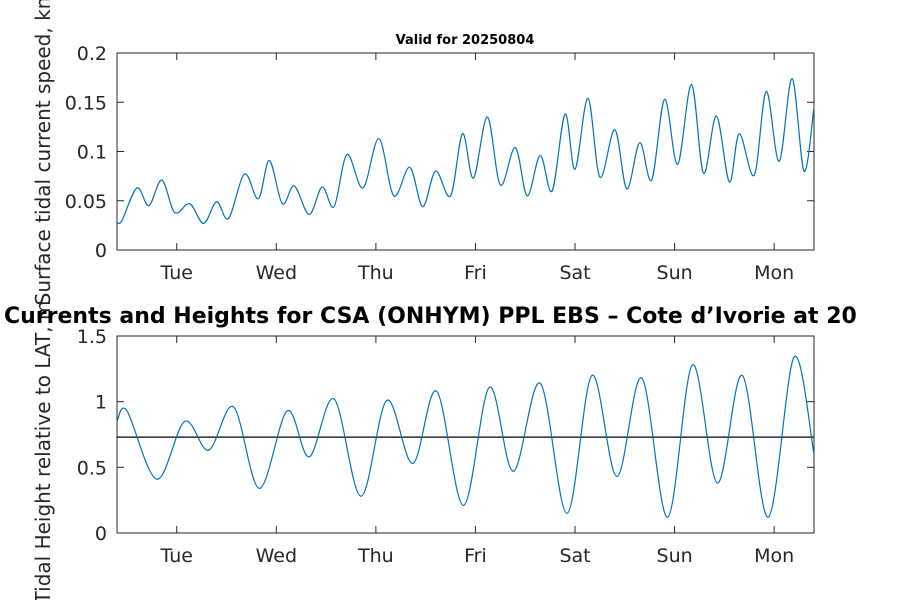  Describe the element at coordinates (43, 152) in the screenshot. I see `current-speed-ylabel: Surface tidal current speed, kn` at that location.